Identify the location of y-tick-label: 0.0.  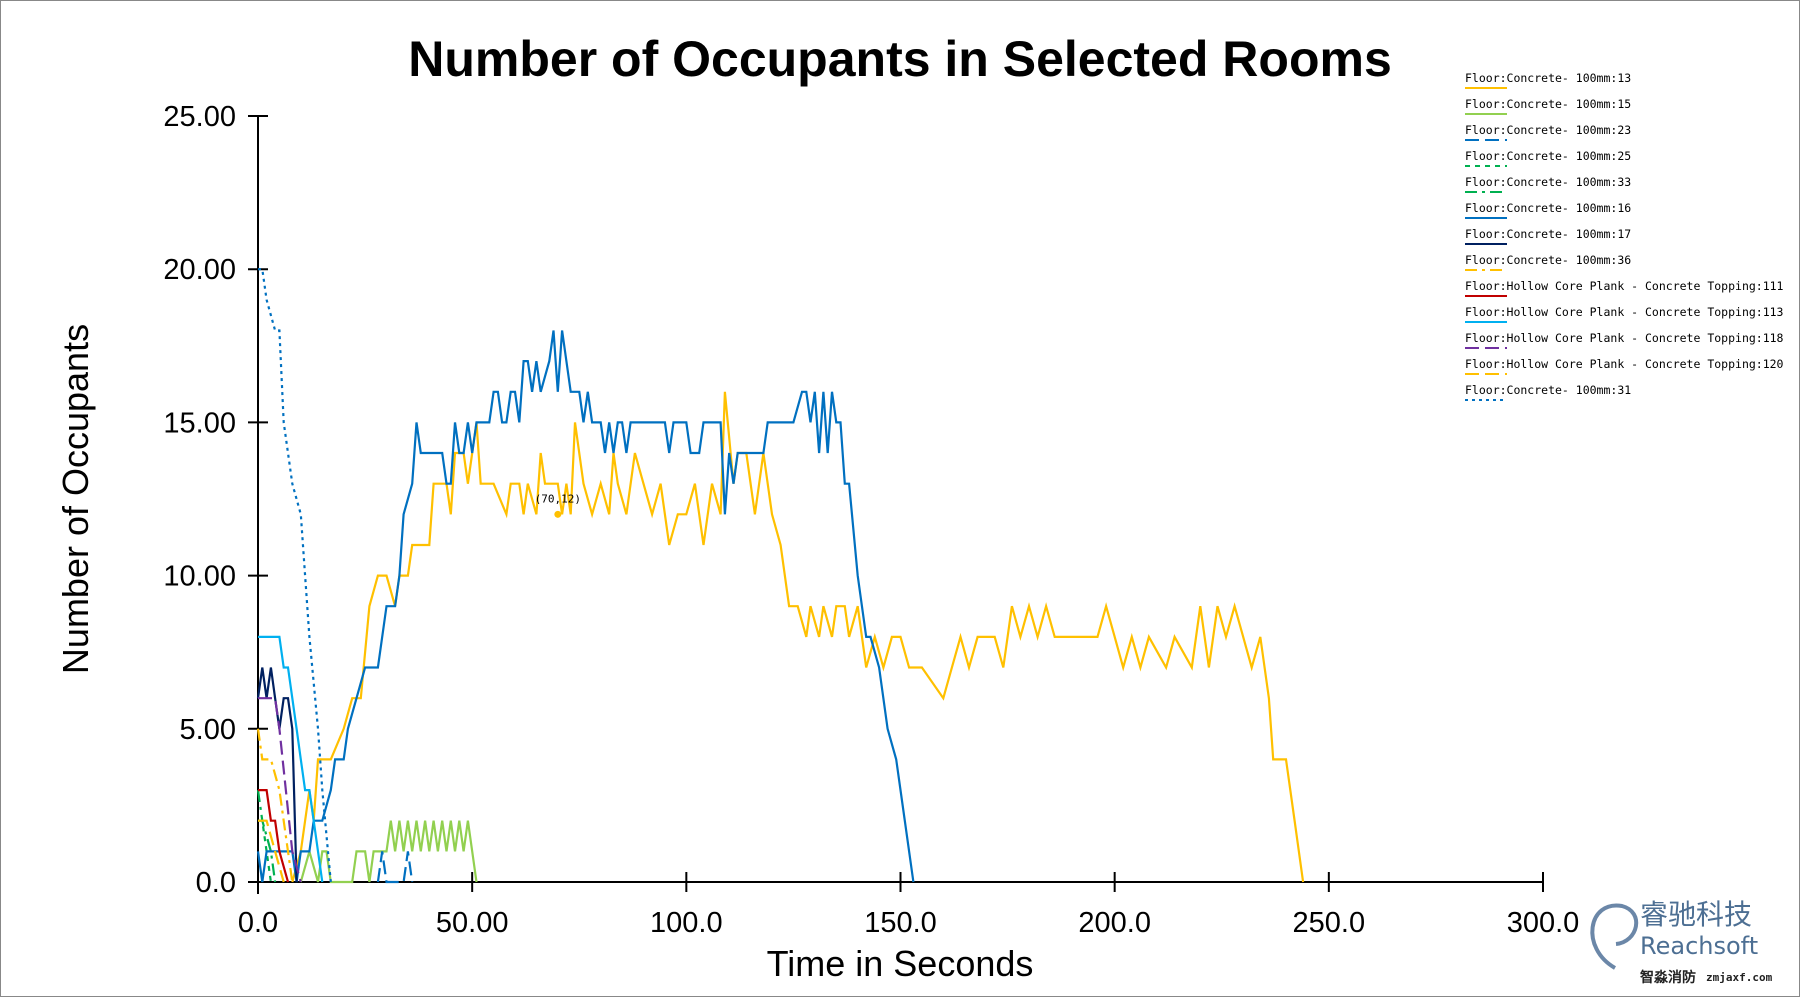
(216, 883).